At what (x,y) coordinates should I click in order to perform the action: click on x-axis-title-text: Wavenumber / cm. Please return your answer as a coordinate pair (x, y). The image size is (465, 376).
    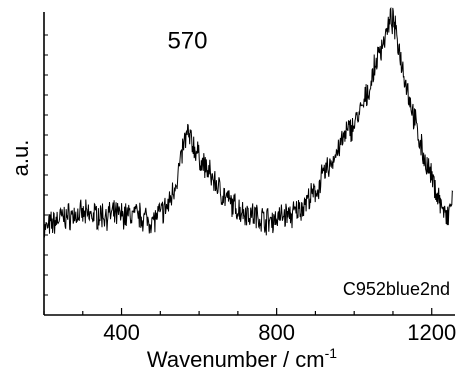
    Looking at the image, I should click on (236, 359).